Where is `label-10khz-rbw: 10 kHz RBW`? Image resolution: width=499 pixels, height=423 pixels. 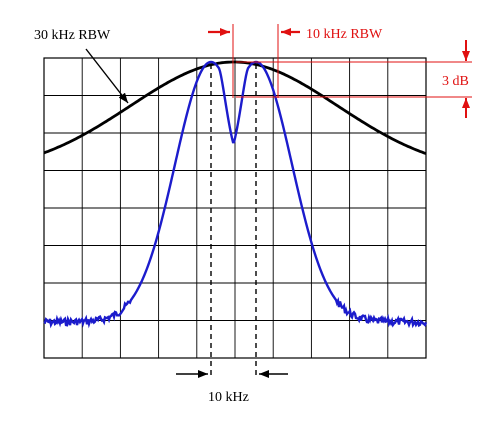 label-10khz-rbw: 10 kHz RBW is located at coordinates (344, 34).